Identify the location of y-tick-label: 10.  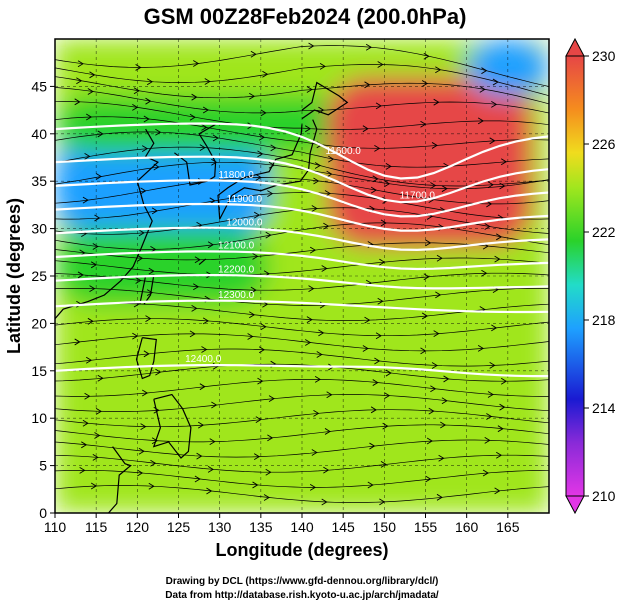
(39, 418).